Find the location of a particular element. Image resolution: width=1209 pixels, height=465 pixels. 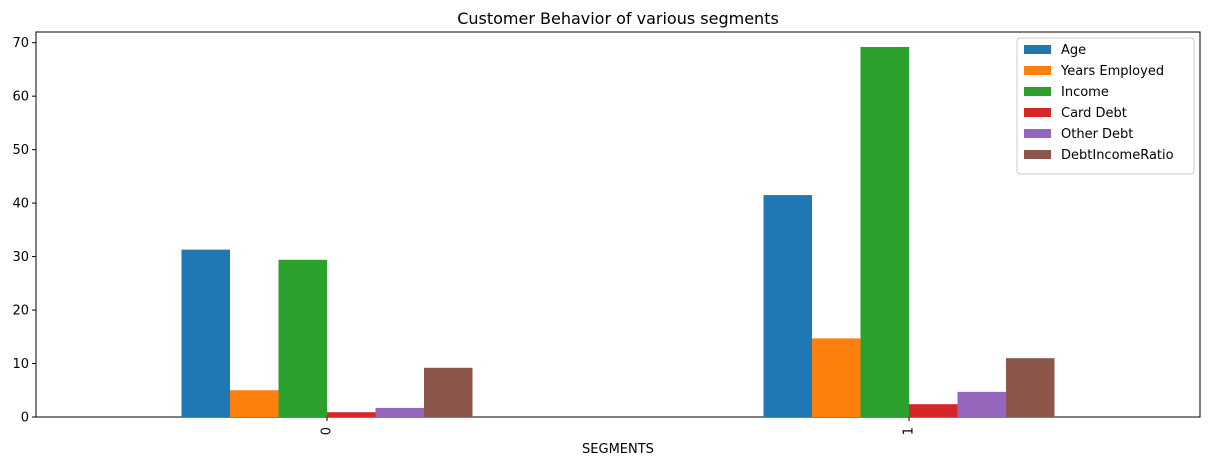

legend-label-debtincomeratio: DebtIncomeRatio is located at coordinates (1117, 155).